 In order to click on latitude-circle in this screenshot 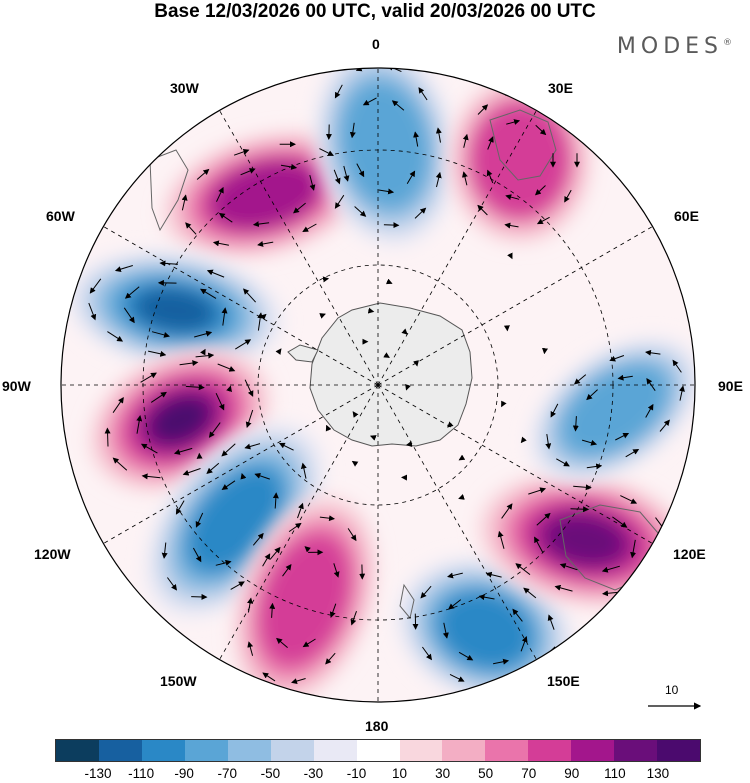, I will do `click(378, 385)`.